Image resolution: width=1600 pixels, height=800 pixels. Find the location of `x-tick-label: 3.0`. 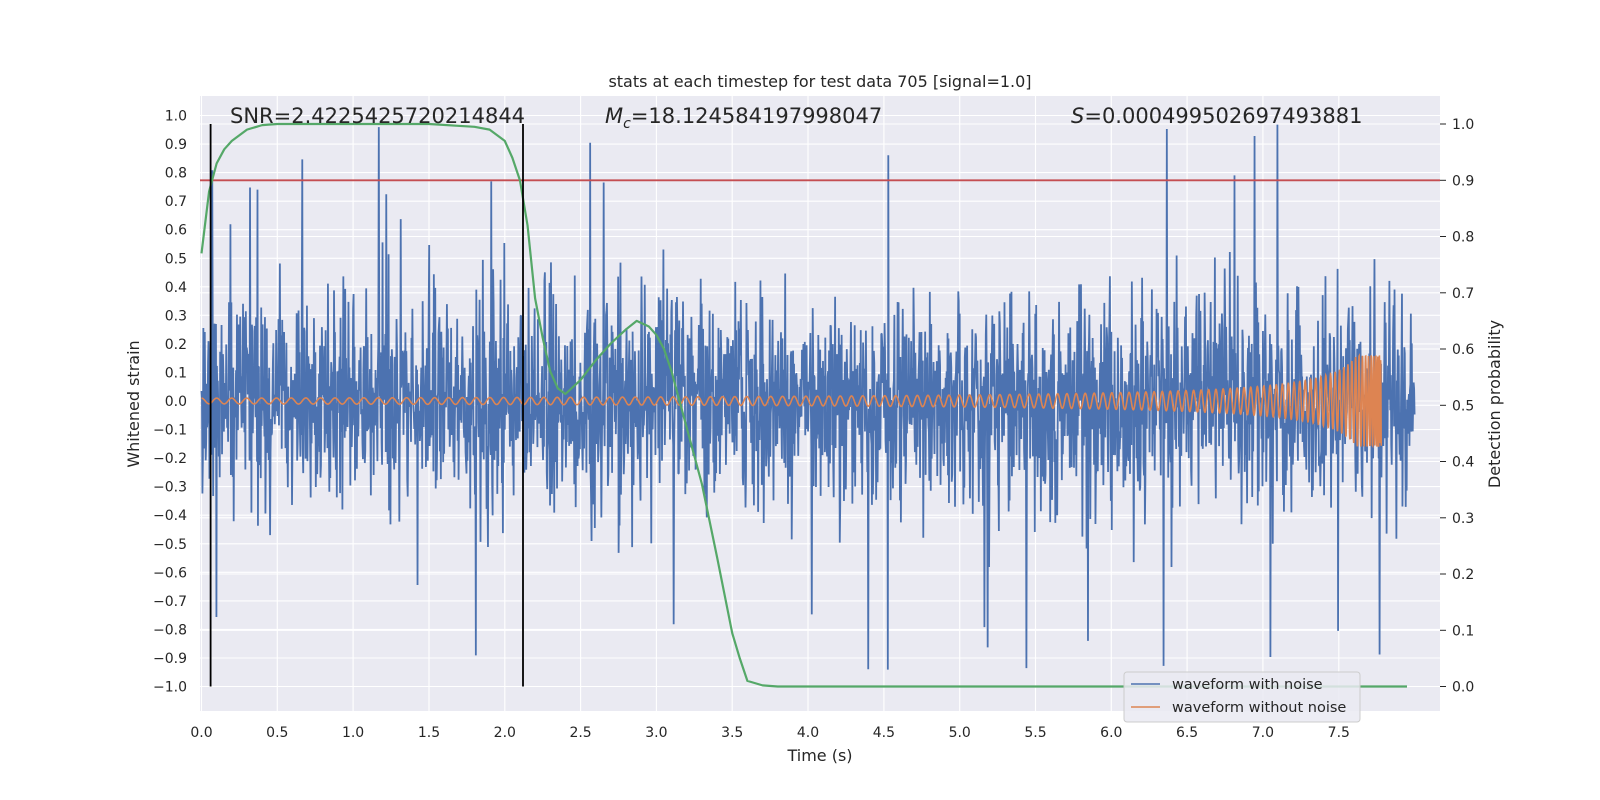

x-tick-label: 3.0 is located at coordinates (656, 733).